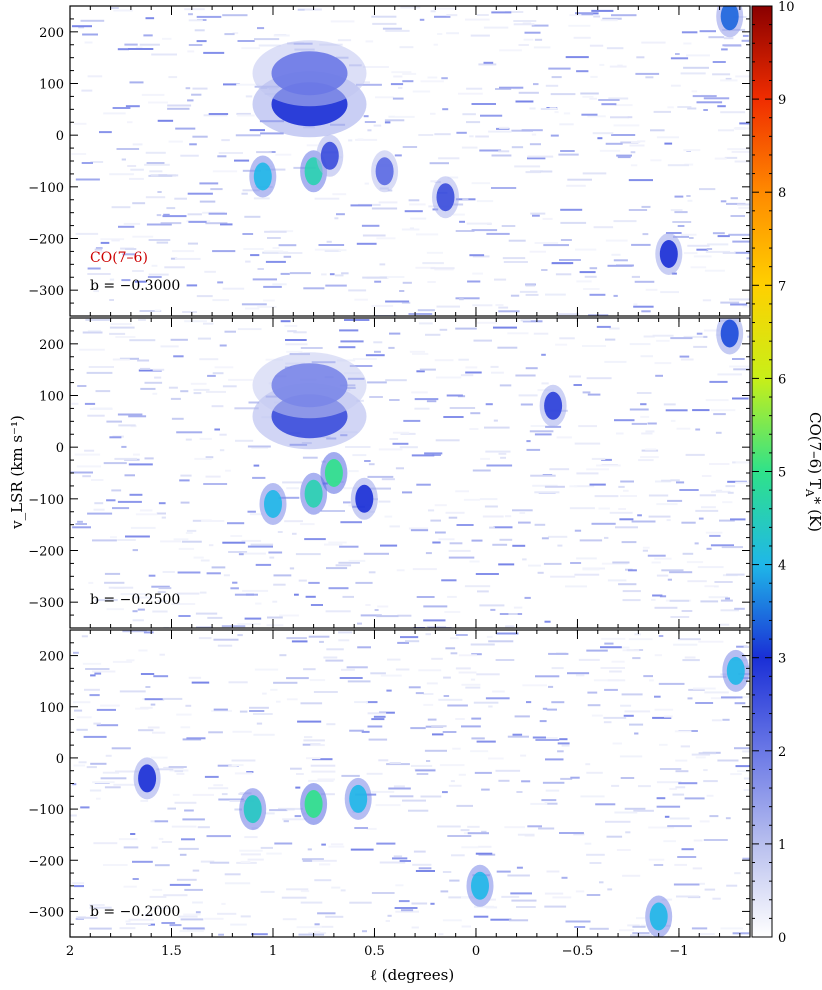 The image size is (822, 990). What do you see at coordinates (119, 258) in the screenshot?
I see `line-label: CO(7–6)` at bounding box center [119, 258].